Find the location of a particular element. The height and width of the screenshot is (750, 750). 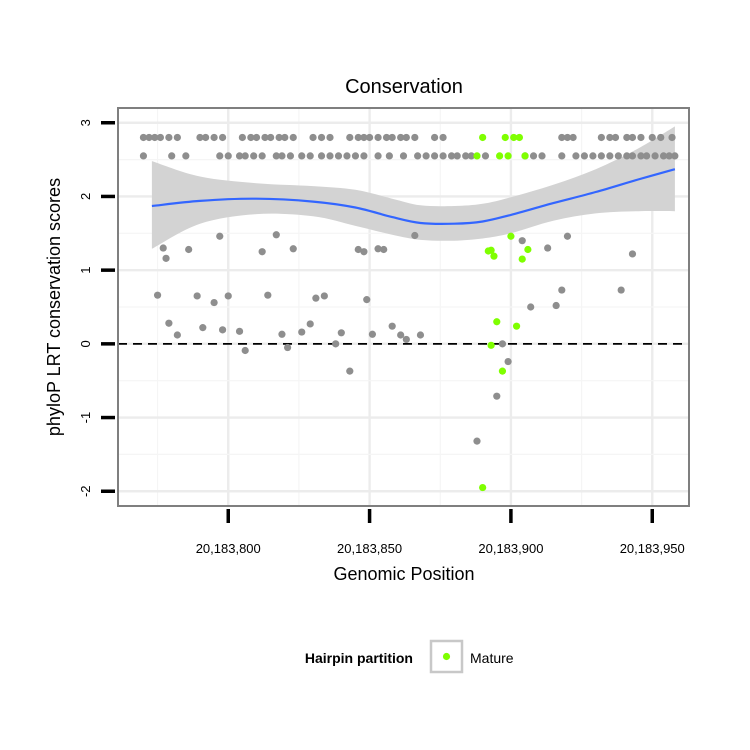

legend: Hairpin partition Mature is located at coordinates (409, 656).